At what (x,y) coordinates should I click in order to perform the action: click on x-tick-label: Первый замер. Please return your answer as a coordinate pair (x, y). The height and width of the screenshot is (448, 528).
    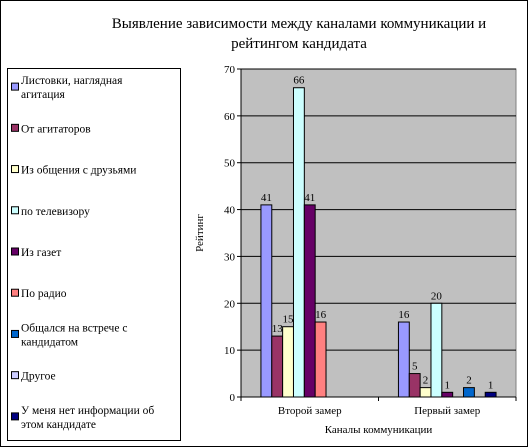
    Looking at the image, I should click on (447, 411).